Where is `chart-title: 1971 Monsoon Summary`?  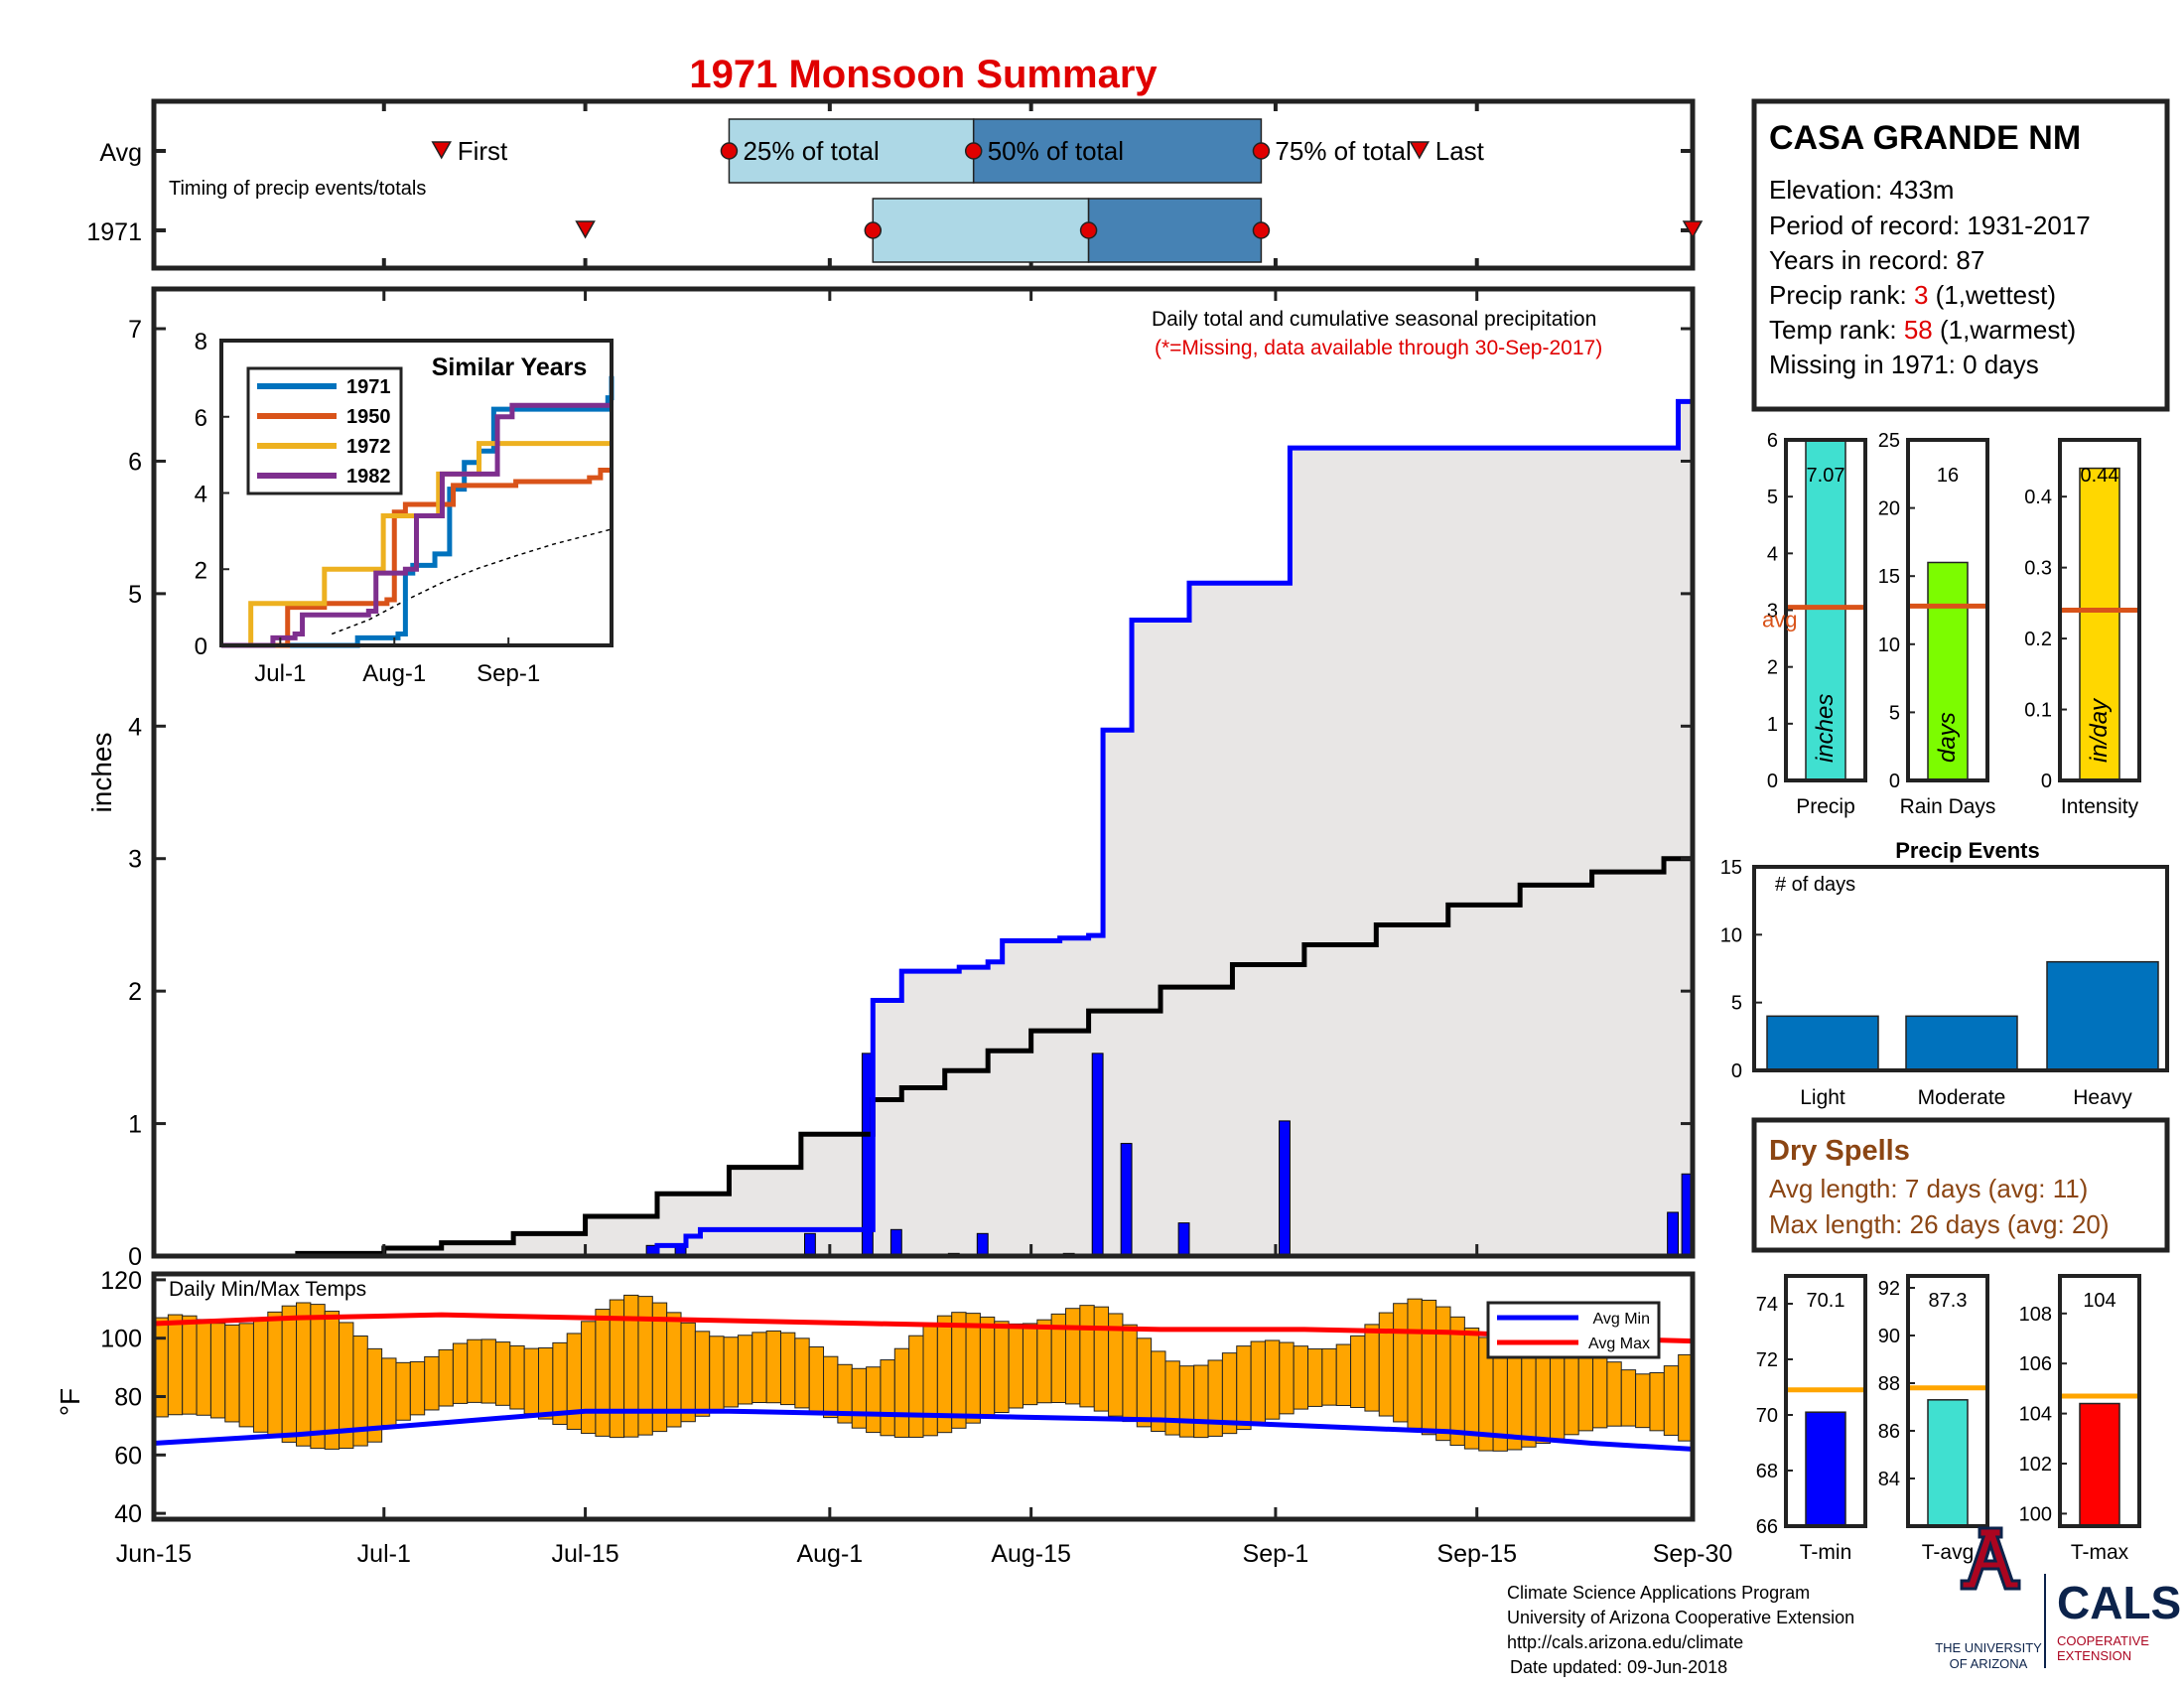 chart-title: 1971 Monsoon Summary is located at coordinates (923, 74).